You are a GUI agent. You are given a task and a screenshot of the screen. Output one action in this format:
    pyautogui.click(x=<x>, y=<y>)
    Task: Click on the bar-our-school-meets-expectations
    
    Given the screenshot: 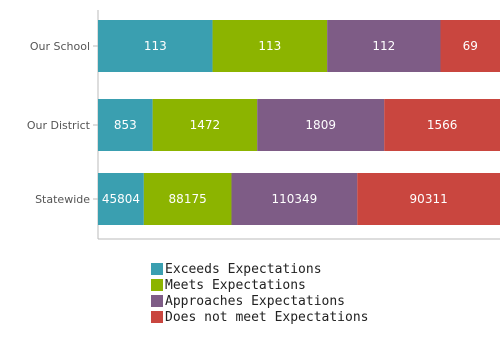 What is the action you would take?
    pyautogui.click(x=270, y=46)
    